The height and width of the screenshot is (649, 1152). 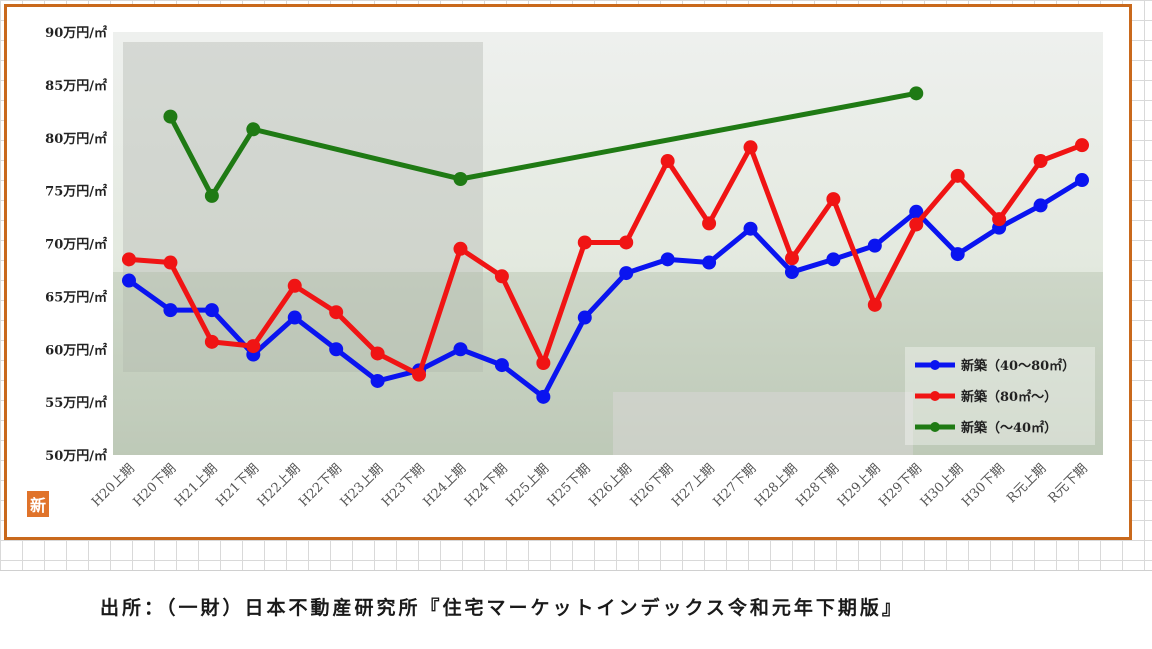 I want to click on x-tick-label: H21上期, so click(x=196, y=485).